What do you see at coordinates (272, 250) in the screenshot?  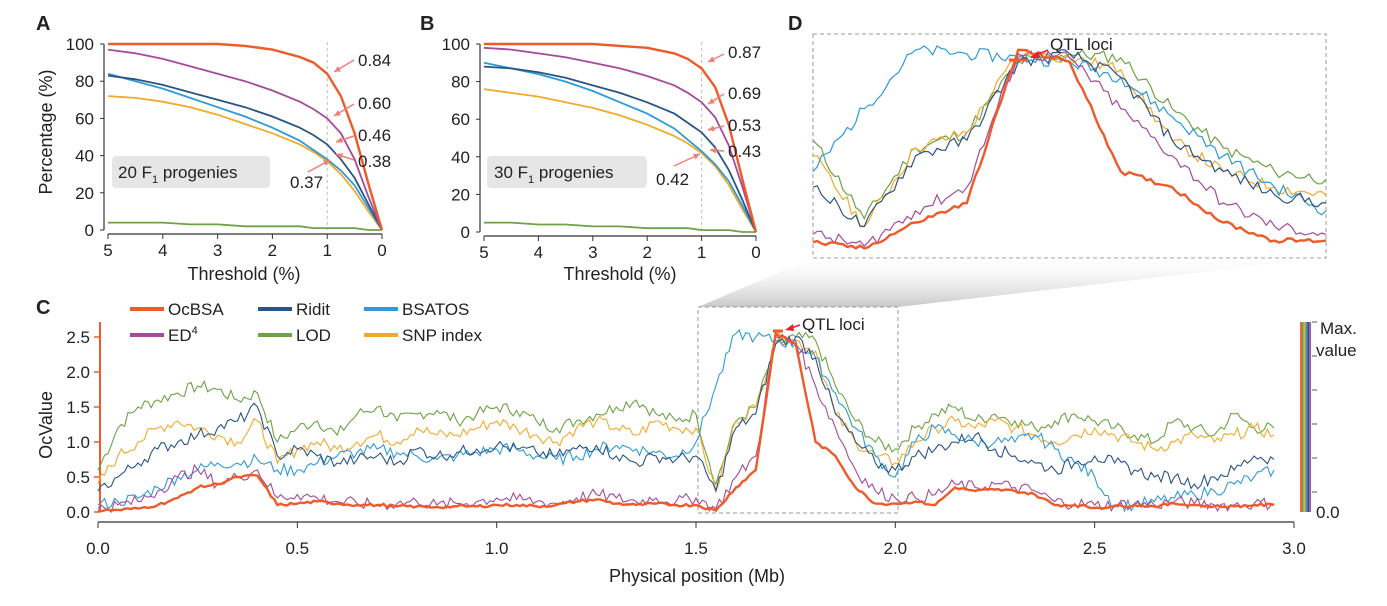 I see `a-xtick-label: 2` at bounding box center [272, 250].